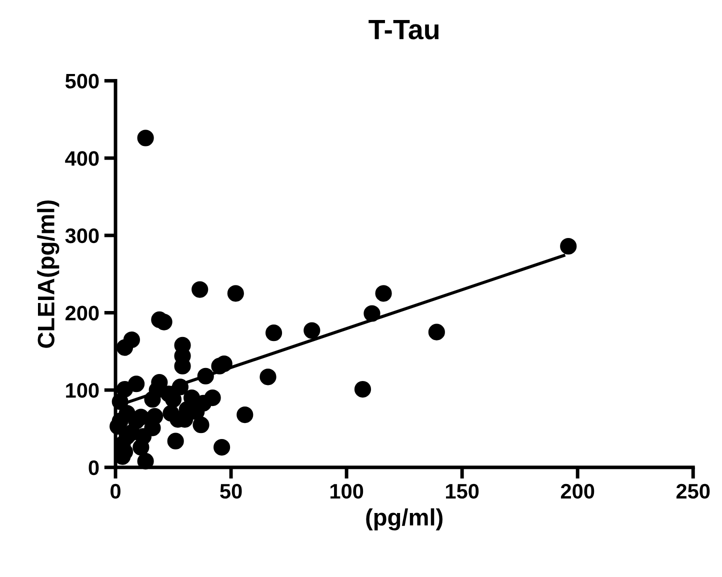 This screenshot has width=722, height=577. I want to click on x-tick-label: 0, so click(115, 491).